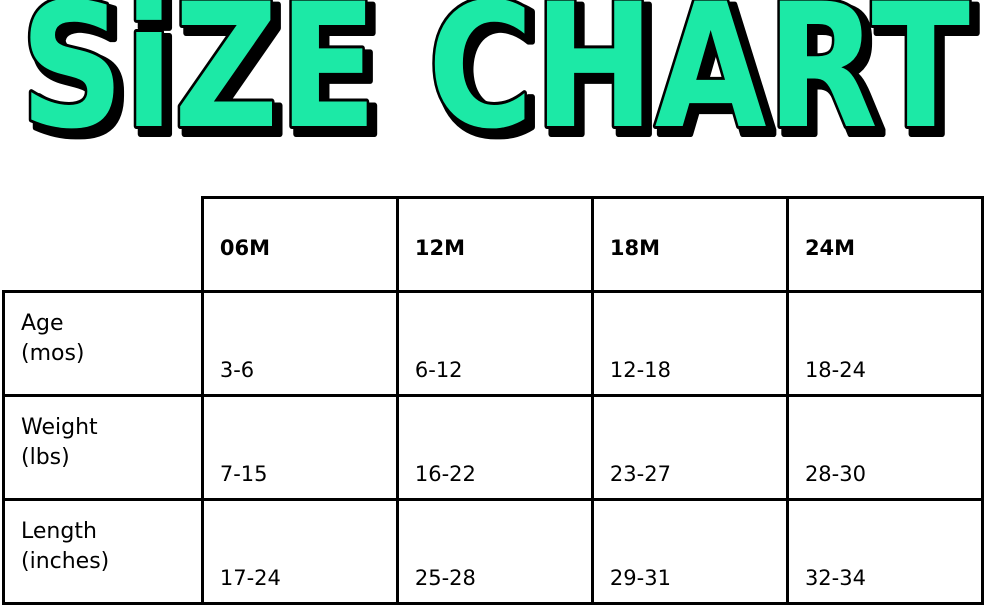 The image size is (984, 605). Describe the element at coordinates (299, 551) in the screenshot. I see `table-cell: 17-24` at that location.